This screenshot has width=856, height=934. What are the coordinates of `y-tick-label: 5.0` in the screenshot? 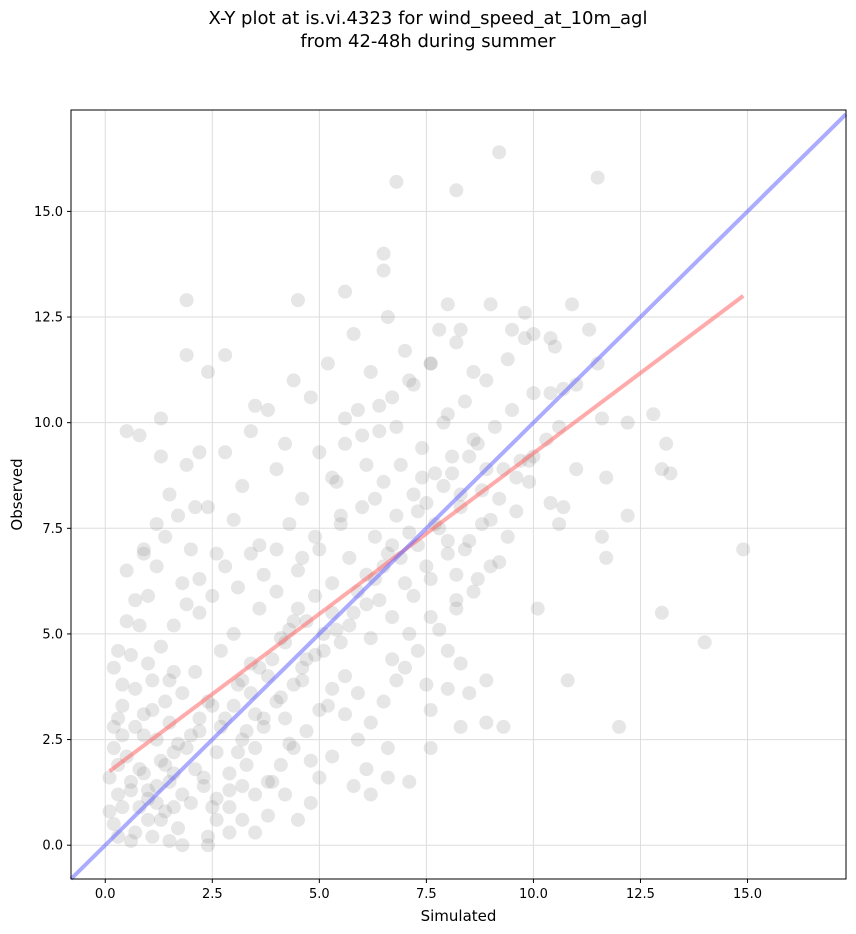 It's located at (52, 634).